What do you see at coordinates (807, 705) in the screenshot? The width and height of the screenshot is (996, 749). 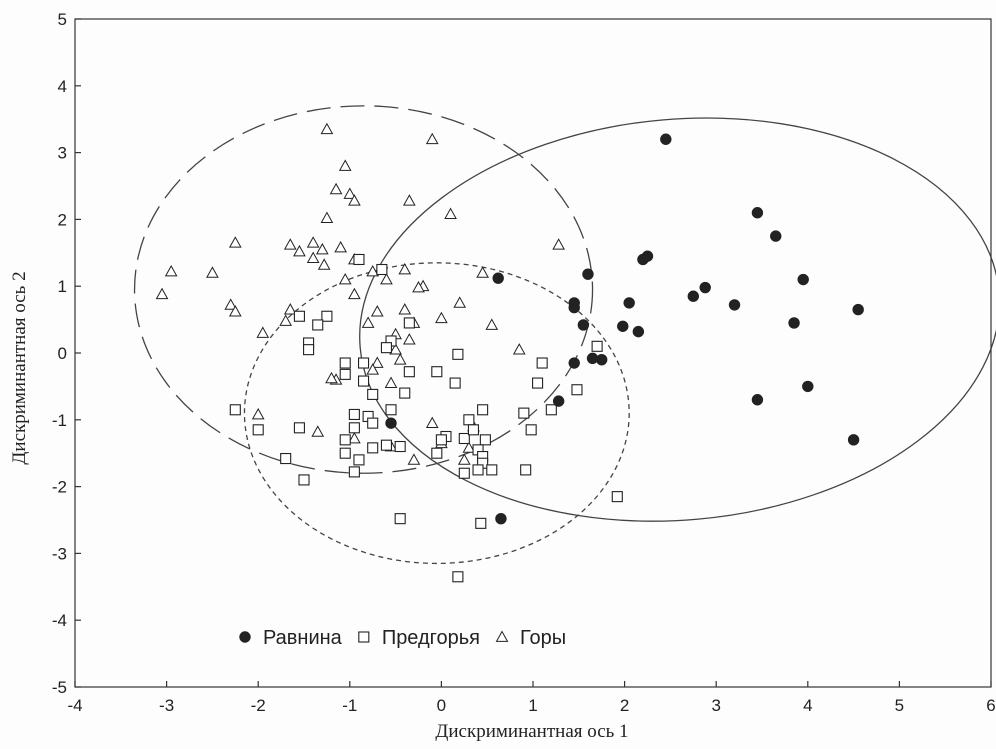 I see `x-tick-label: 4` at bounding box center [807, 705].